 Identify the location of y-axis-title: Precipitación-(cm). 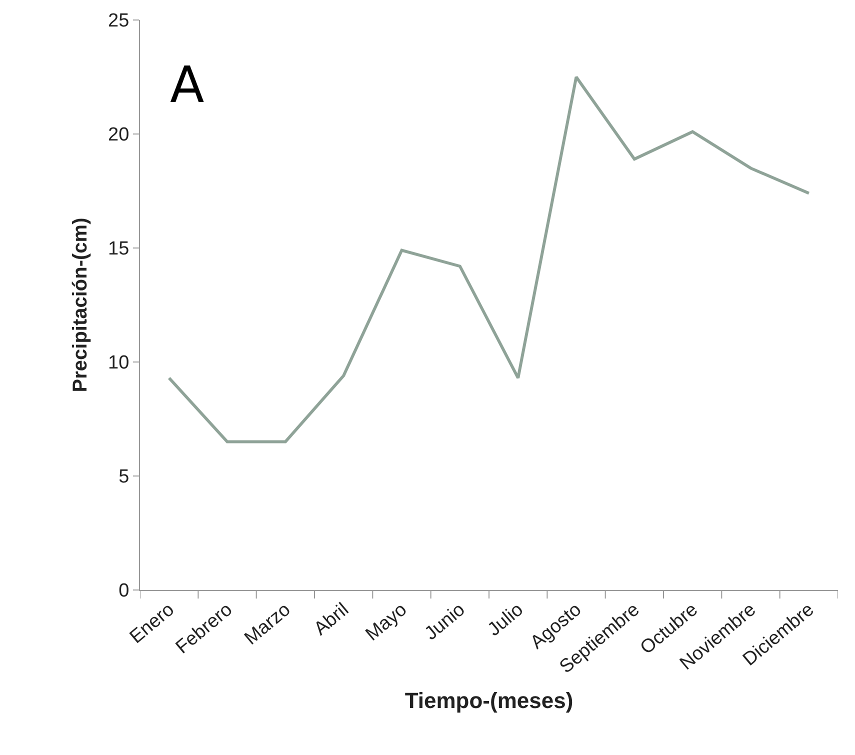
(81, 305).